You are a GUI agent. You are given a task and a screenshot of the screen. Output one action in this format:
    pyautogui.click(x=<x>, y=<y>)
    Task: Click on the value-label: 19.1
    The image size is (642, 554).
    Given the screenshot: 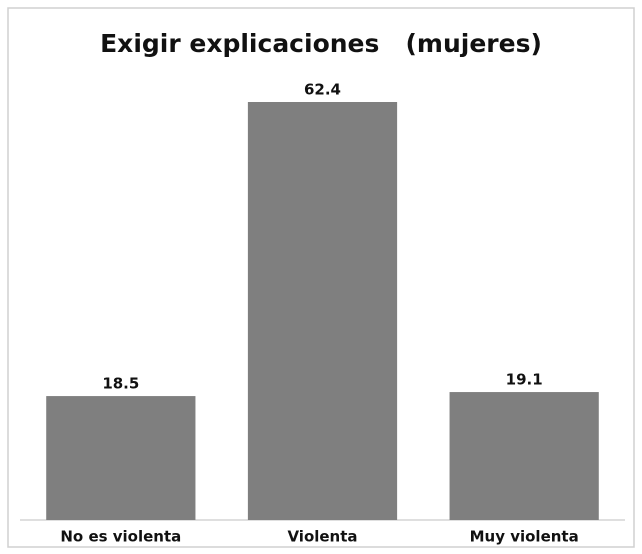 What is the action you would take?
    pyautogui.click(x=524, y=380)
    